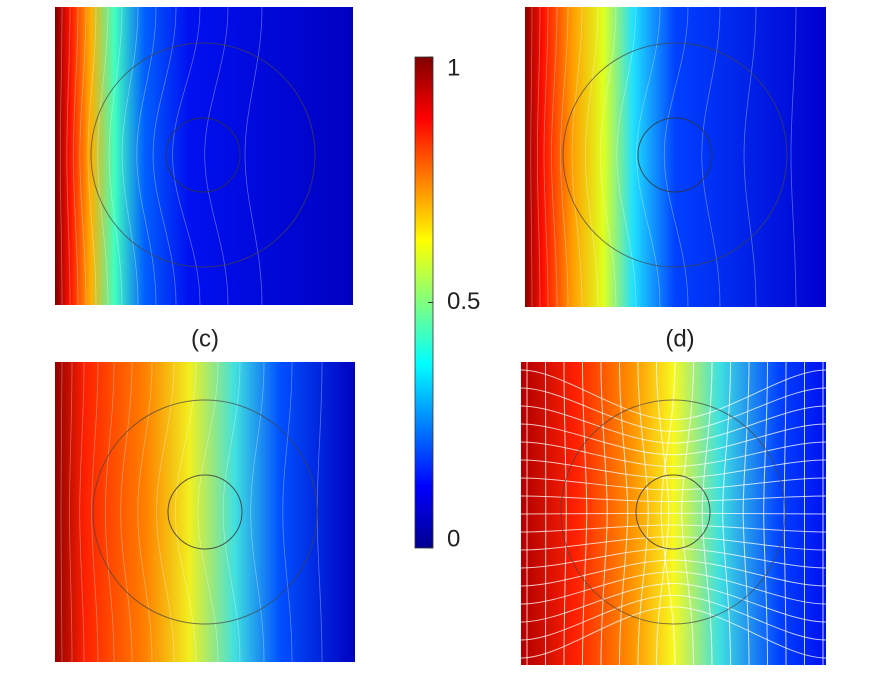 This screenshot has width=880, height=692. Describe the element at coordinates (453, 67) in the screenshot. I see `colorbar-tick-label: 1` at that location.